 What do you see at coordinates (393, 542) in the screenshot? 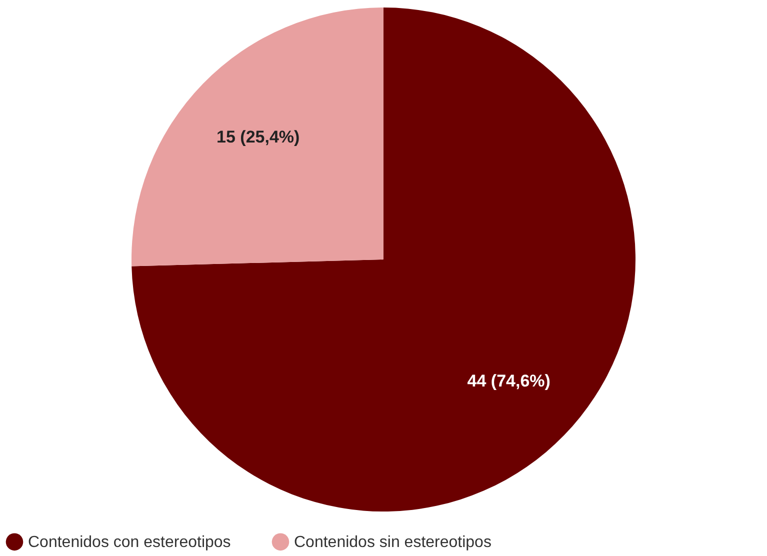
I see `legend-label: Contenidos sin estereotipos` at bounding box center [393, 542].